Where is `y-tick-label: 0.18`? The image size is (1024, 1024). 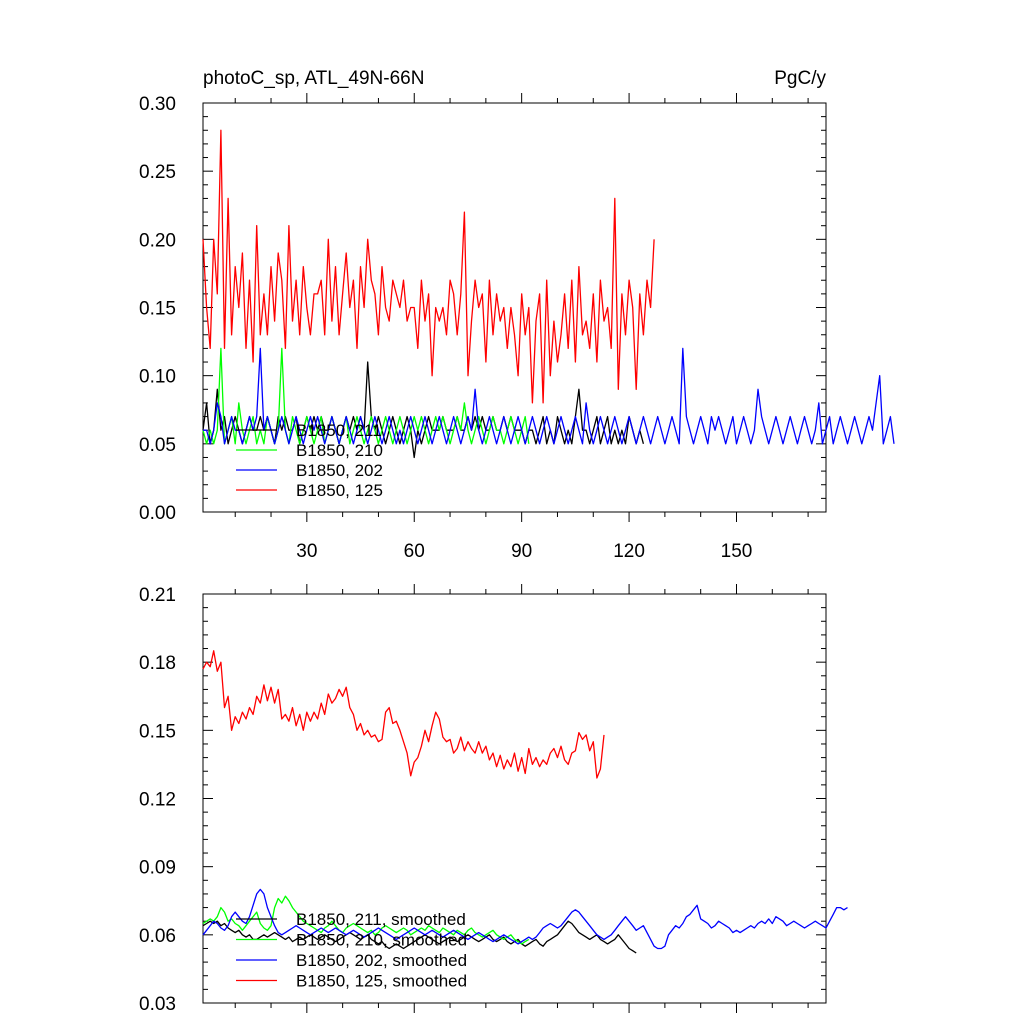
y-tick-label: 0.18 is located at coordinates (157, 663).